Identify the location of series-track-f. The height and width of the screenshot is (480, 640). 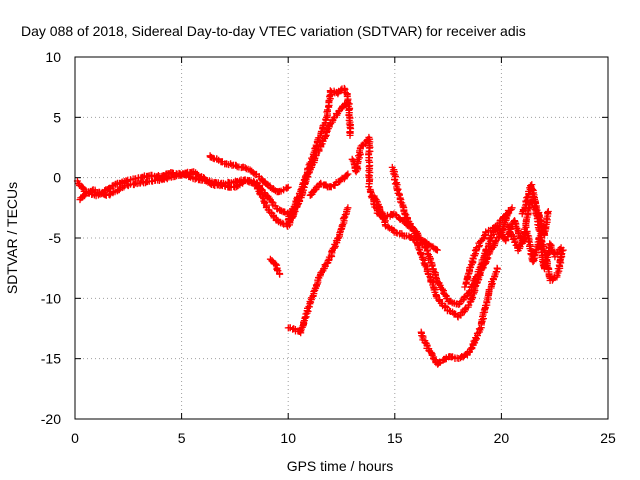
(275, 266).